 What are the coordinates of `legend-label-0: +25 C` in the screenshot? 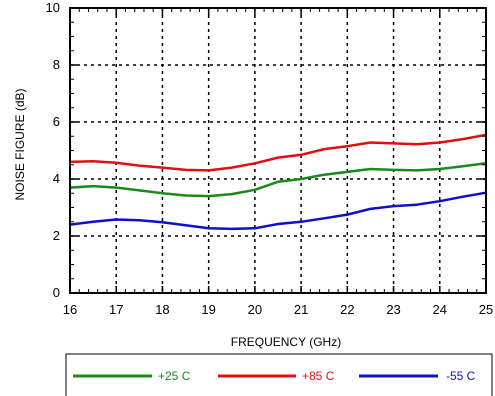 It's located at (174, 376).